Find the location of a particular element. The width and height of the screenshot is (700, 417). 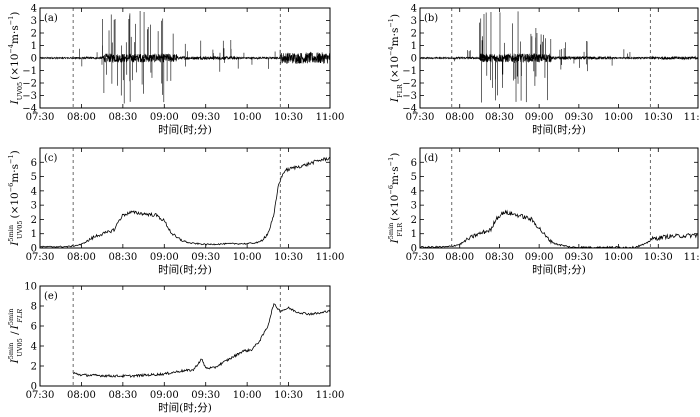

y-axis-title: IFLR(×10−4m·s−1) is located at coordinates (395, 58).